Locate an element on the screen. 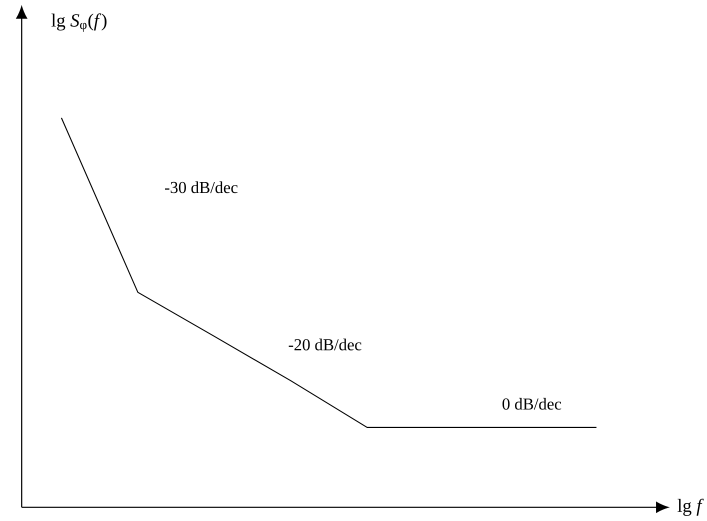  y-axis-title: lg S$_{φ}$(f) is located at coordinates (78, 22).